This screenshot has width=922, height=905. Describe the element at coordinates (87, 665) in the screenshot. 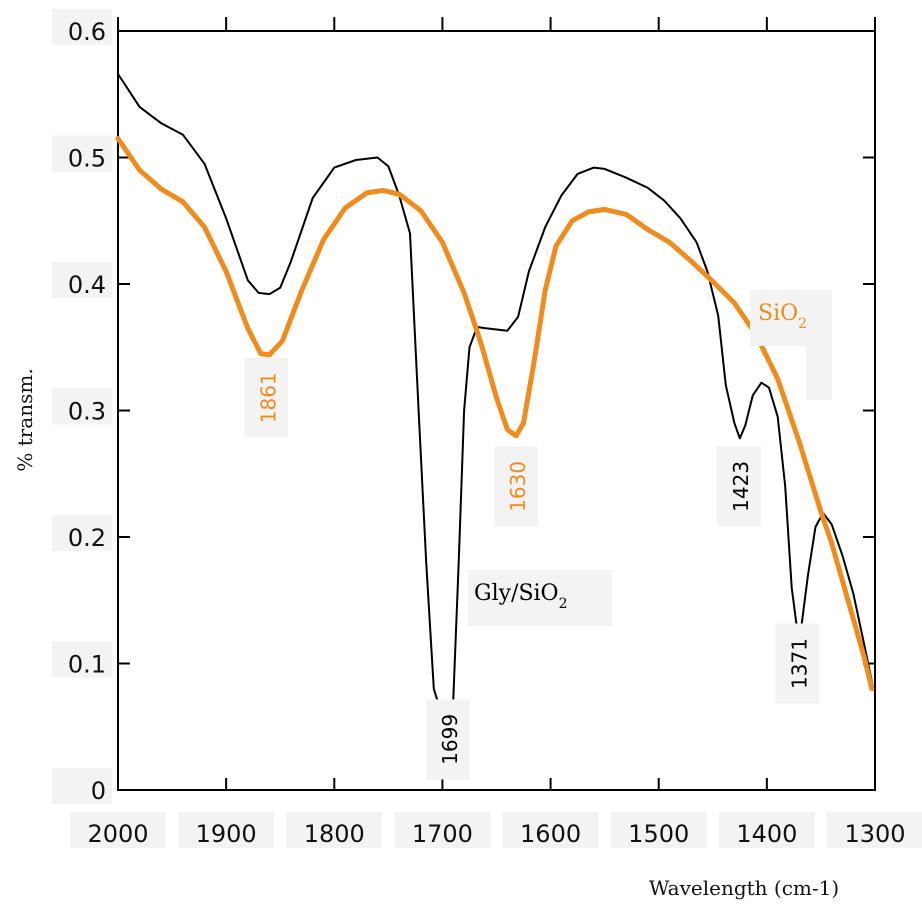

I see `y-tick-label: 0.1` at that location.